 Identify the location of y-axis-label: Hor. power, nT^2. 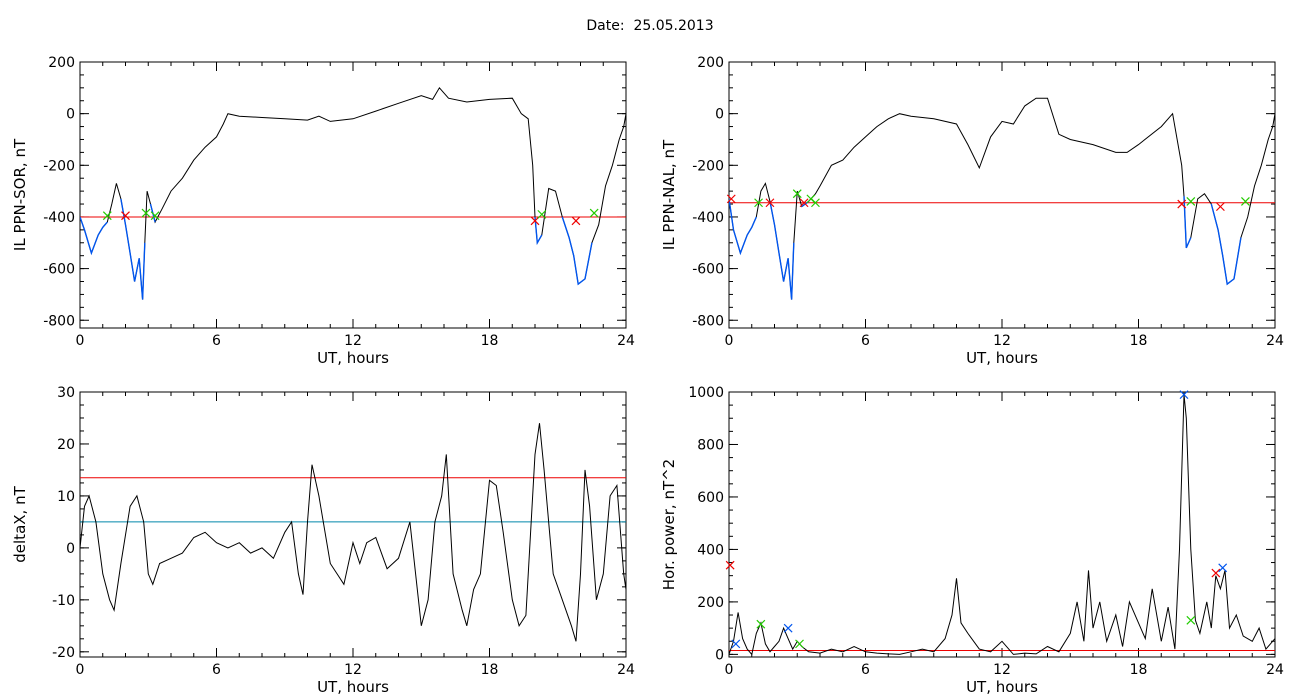
(669, 524).